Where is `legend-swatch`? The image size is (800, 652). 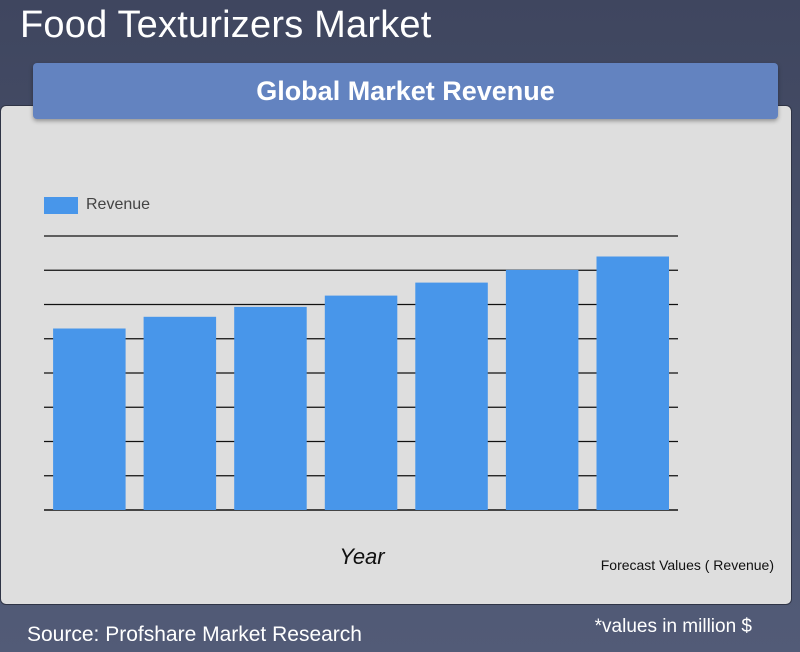 legend-swatch is located at coordinates (61, 205).